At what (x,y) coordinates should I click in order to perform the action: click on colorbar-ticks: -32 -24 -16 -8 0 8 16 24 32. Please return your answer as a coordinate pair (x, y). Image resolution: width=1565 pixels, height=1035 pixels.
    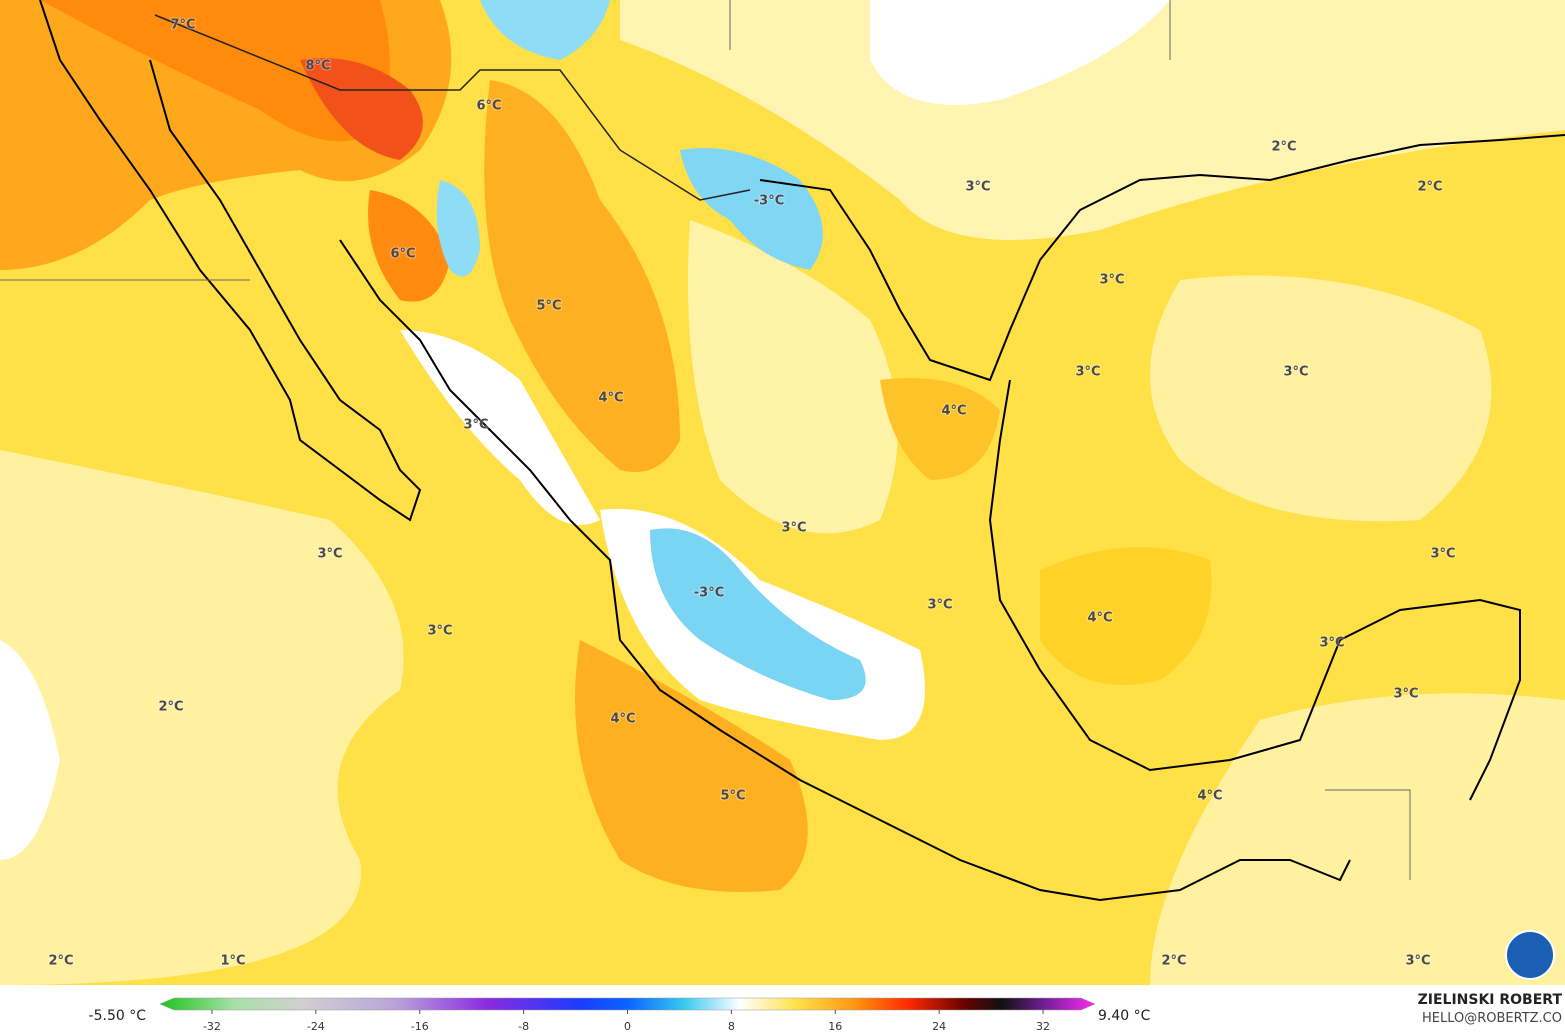
    Looking at the image, I should click on (626, 1021).